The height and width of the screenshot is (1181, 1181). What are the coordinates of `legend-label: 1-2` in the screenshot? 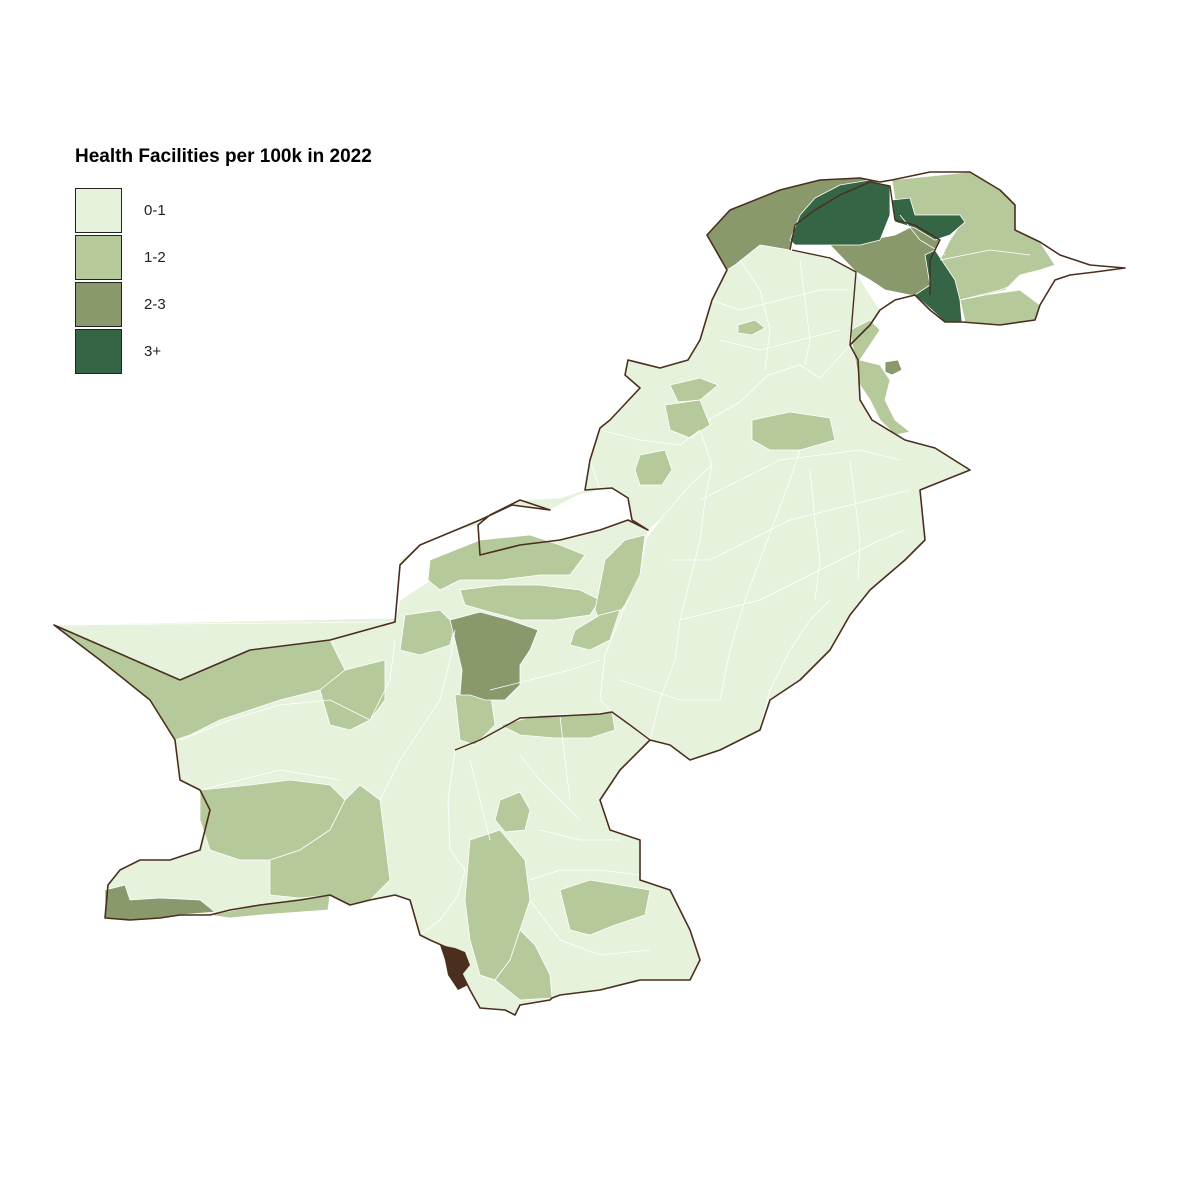 It's located at (155, 257).